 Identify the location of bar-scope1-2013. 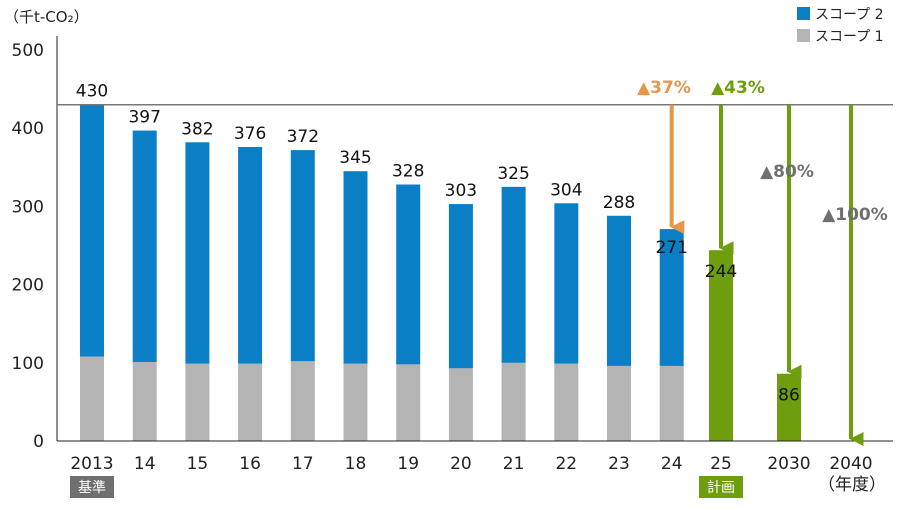
(92, 398).